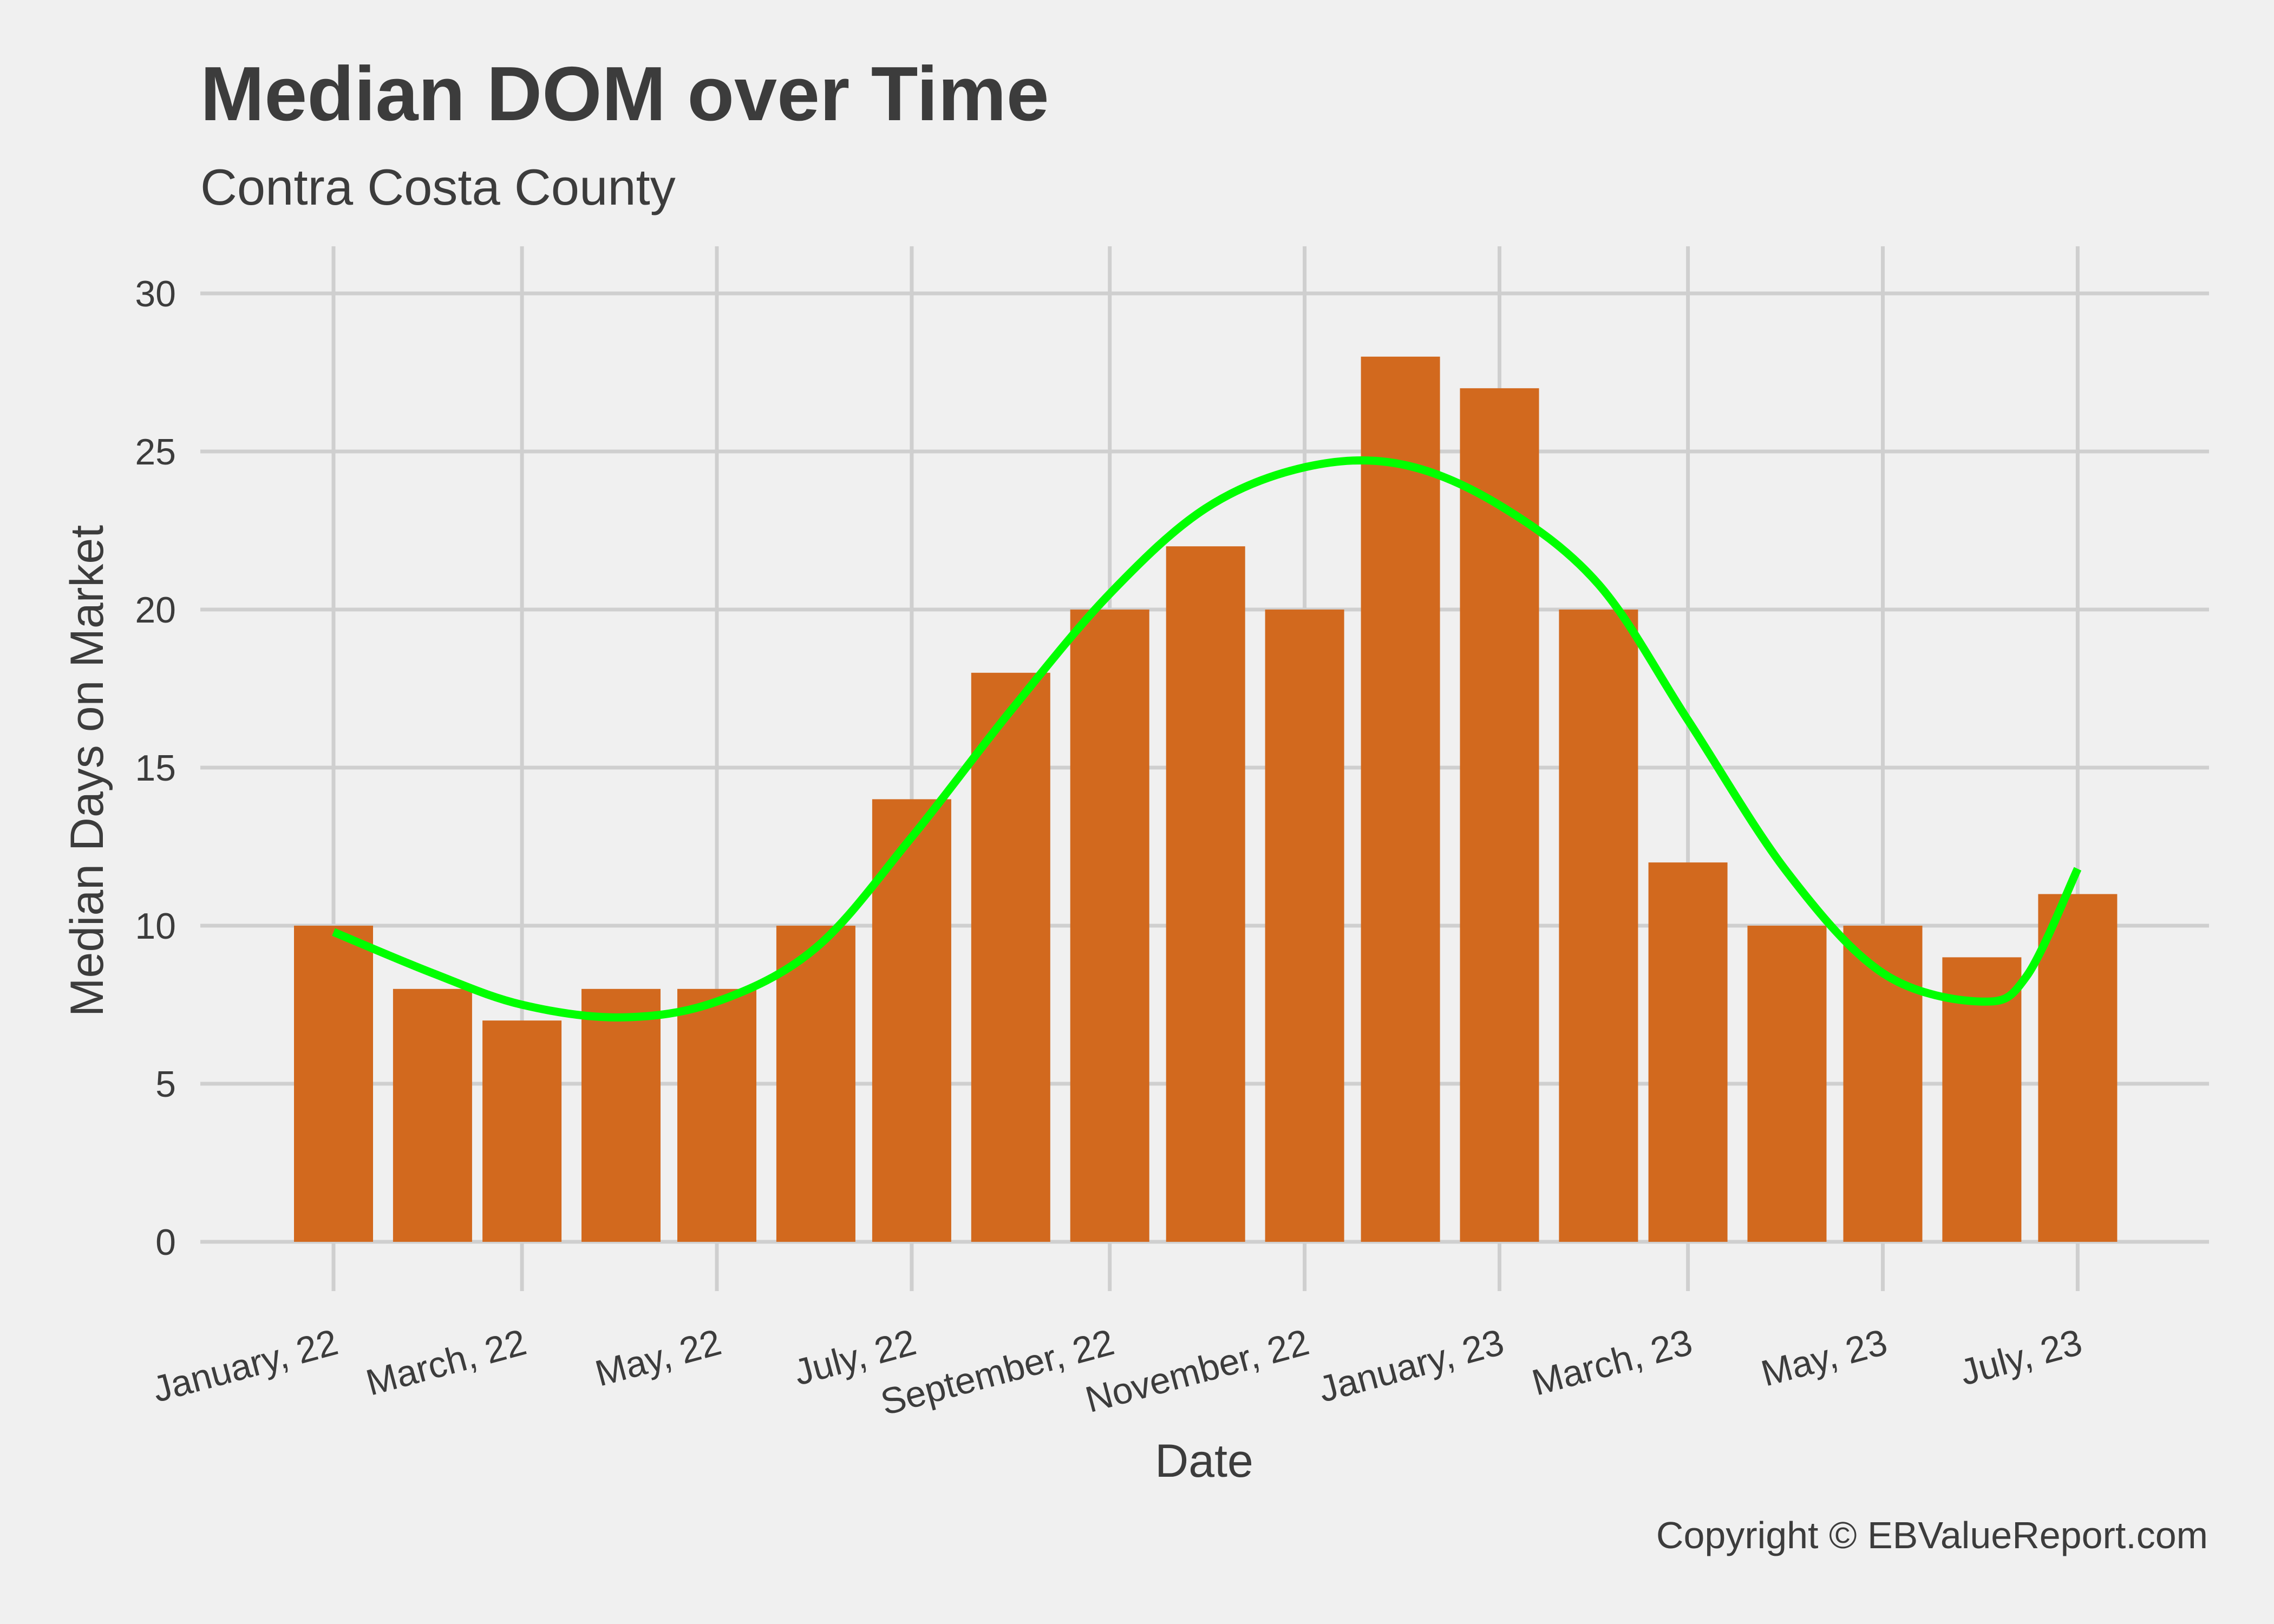 Image resolution: width=2274 pixels, height=1624 pixels. What do you see at coordinates (1204, 1461) in the screenshot?
I see `x-axis-title: Date` at bounding box center [1204, 1461].